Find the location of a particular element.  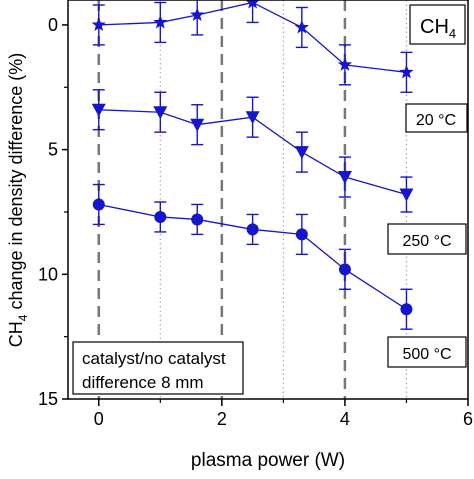

species-label-main: CH is located at coordinates (434, 27).